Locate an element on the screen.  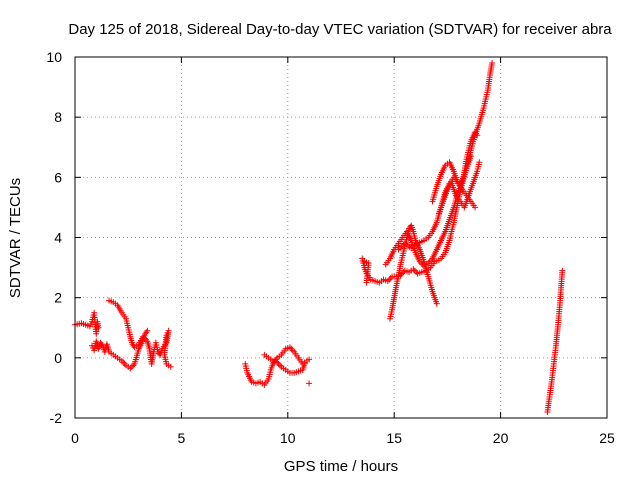
y-tick-label: 2 is located at coordinates (58, 298).